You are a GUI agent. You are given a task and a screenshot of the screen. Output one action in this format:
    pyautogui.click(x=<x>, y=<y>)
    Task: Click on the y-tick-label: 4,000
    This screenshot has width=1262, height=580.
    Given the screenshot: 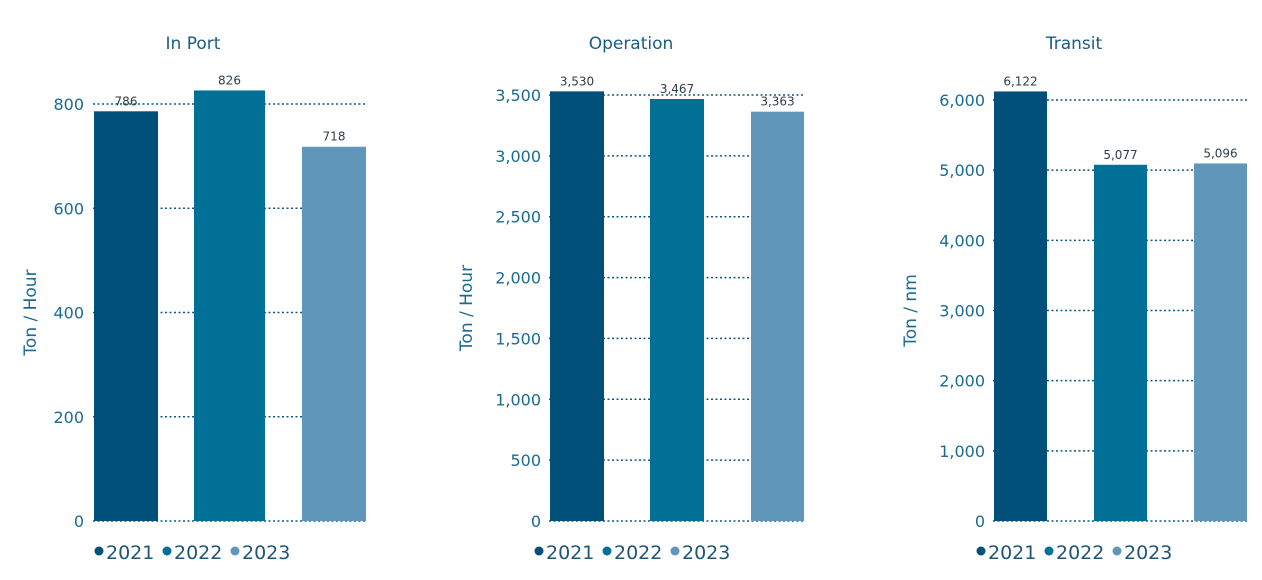 What is the action you would take?
    pyautogui.click(x=962, y=240)
    